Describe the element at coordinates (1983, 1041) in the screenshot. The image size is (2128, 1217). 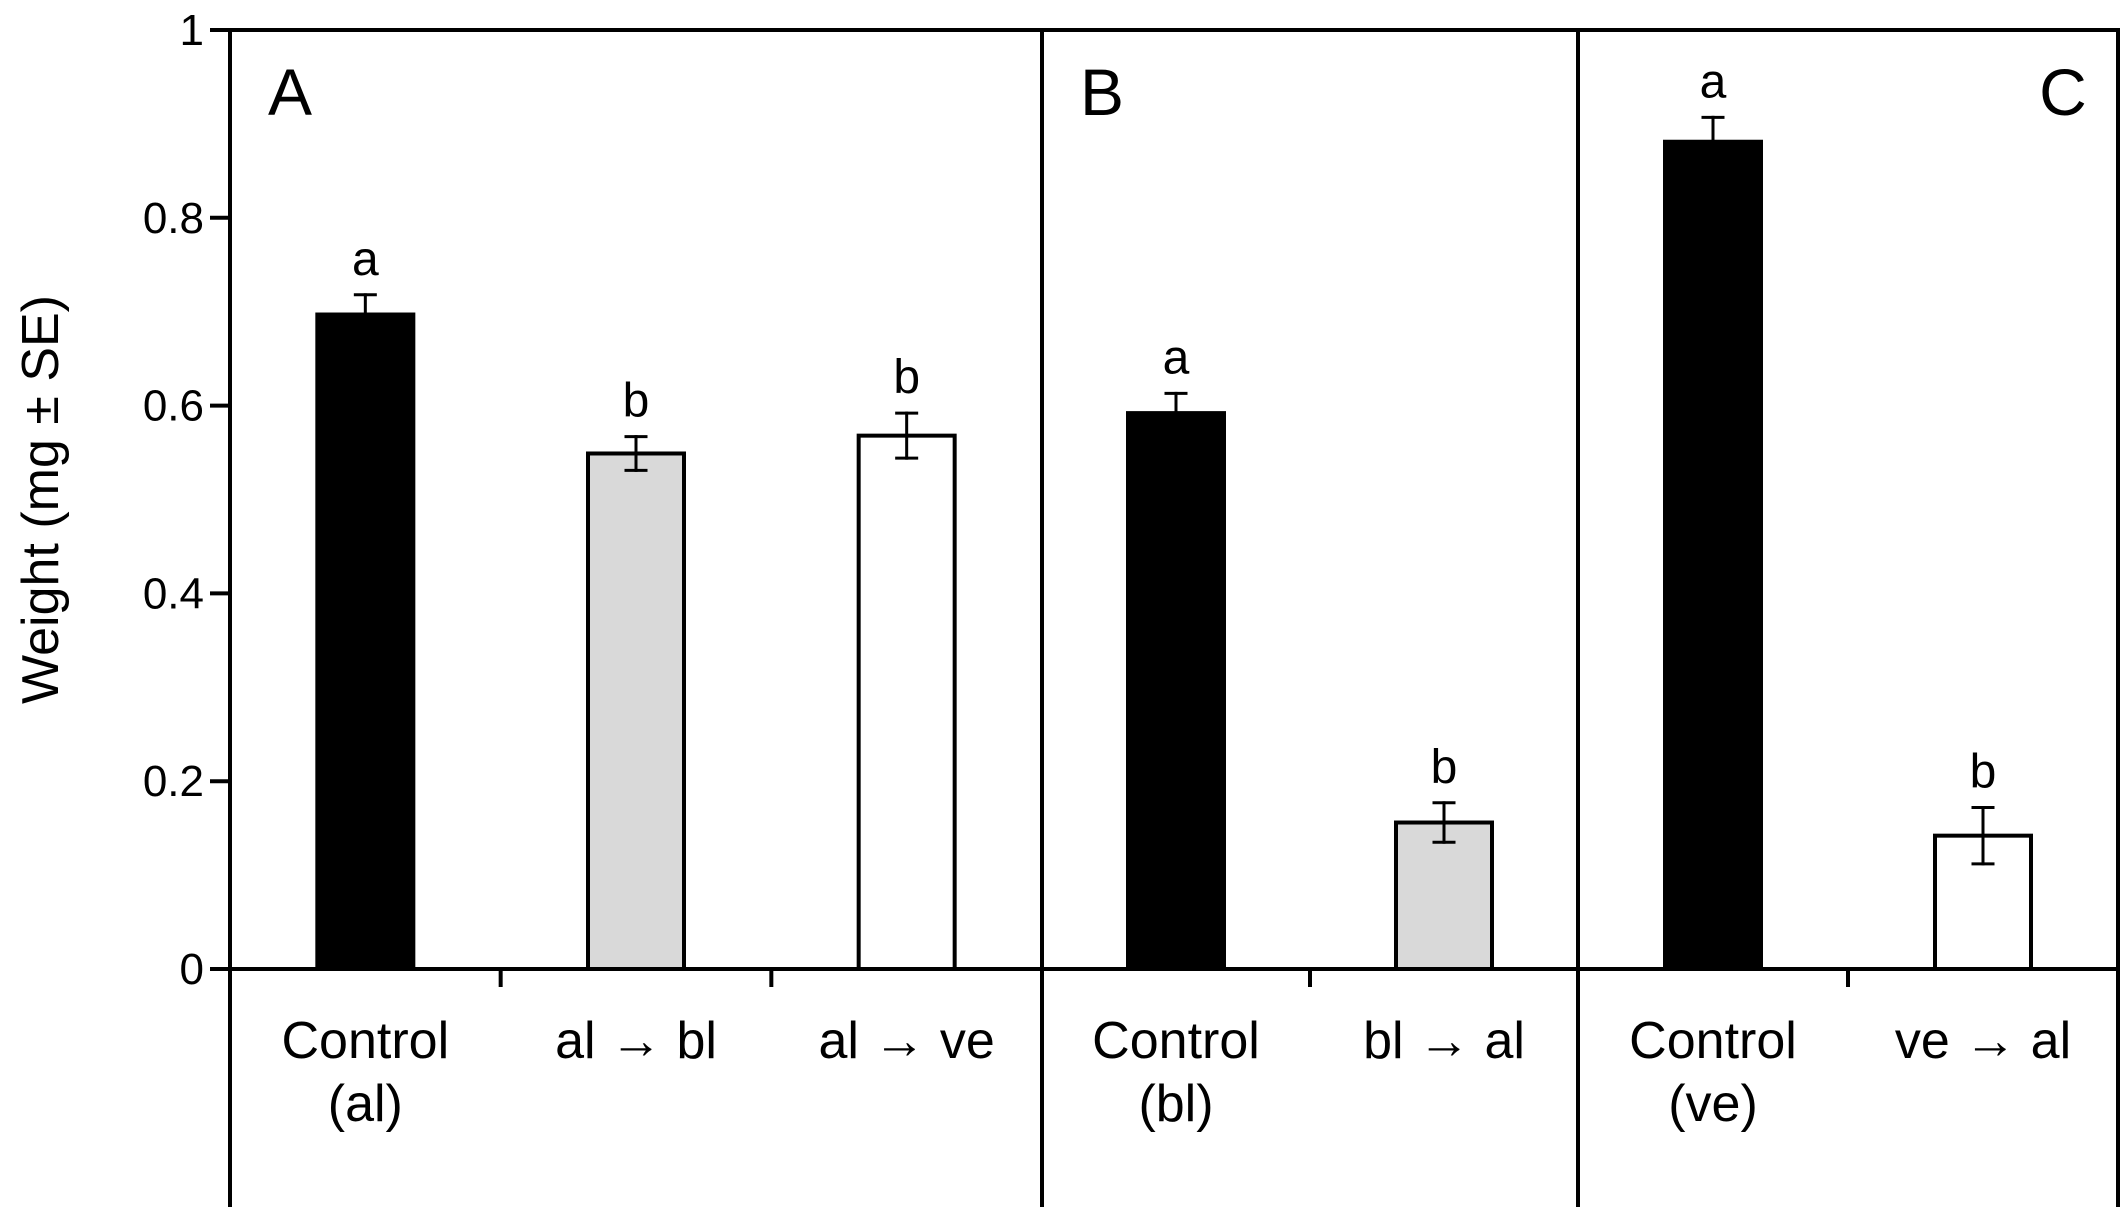
I see `category-label: ve → al` at that location.